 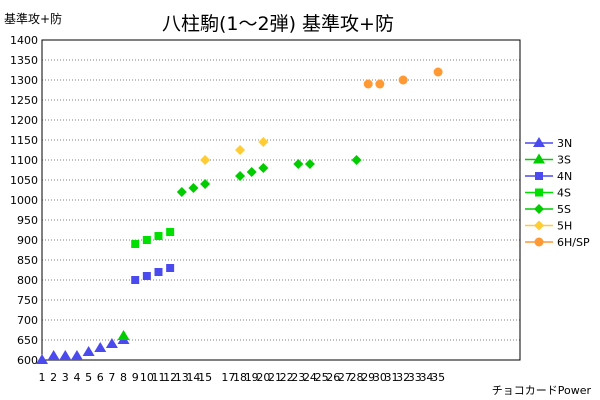 What do you see at coordinates (24, 140) in the screenshot?
I see `y-tick-label: 1150` at bounding box center [24, 140].